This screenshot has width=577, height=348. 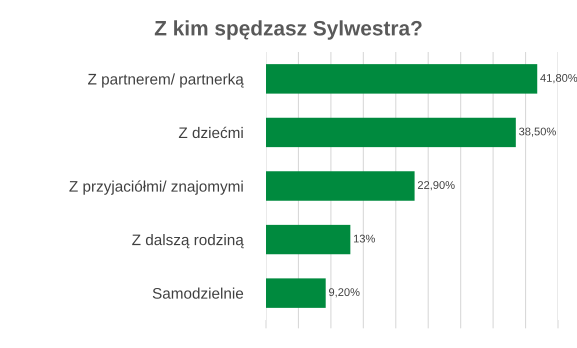 What do you see at coordinates (344, 293) in the screenshot?
I see `data-label: 9,20%` at bounding box center [344, 293].